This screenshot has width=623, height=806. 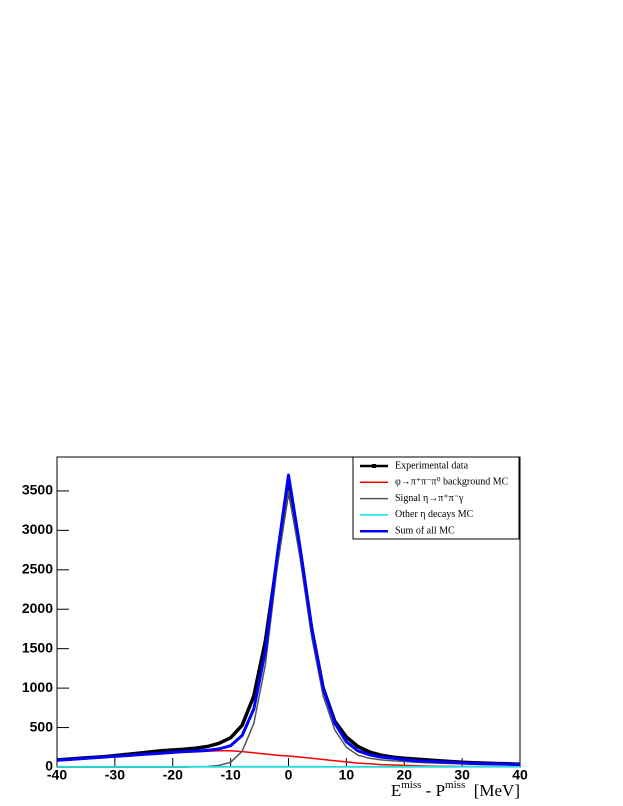 What do you see at coordinates (434, 514) in the screenshot?
I see `legend-label: Other η decays MC` at bounding box center [434, 514].